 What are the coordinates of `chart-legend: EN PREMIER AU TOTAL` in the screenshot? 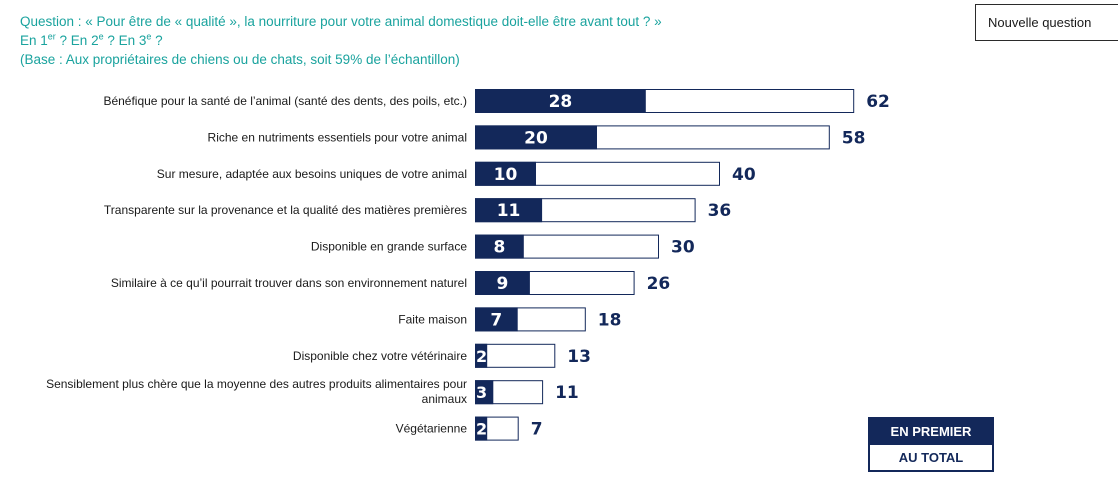 It's located at (931, 444).